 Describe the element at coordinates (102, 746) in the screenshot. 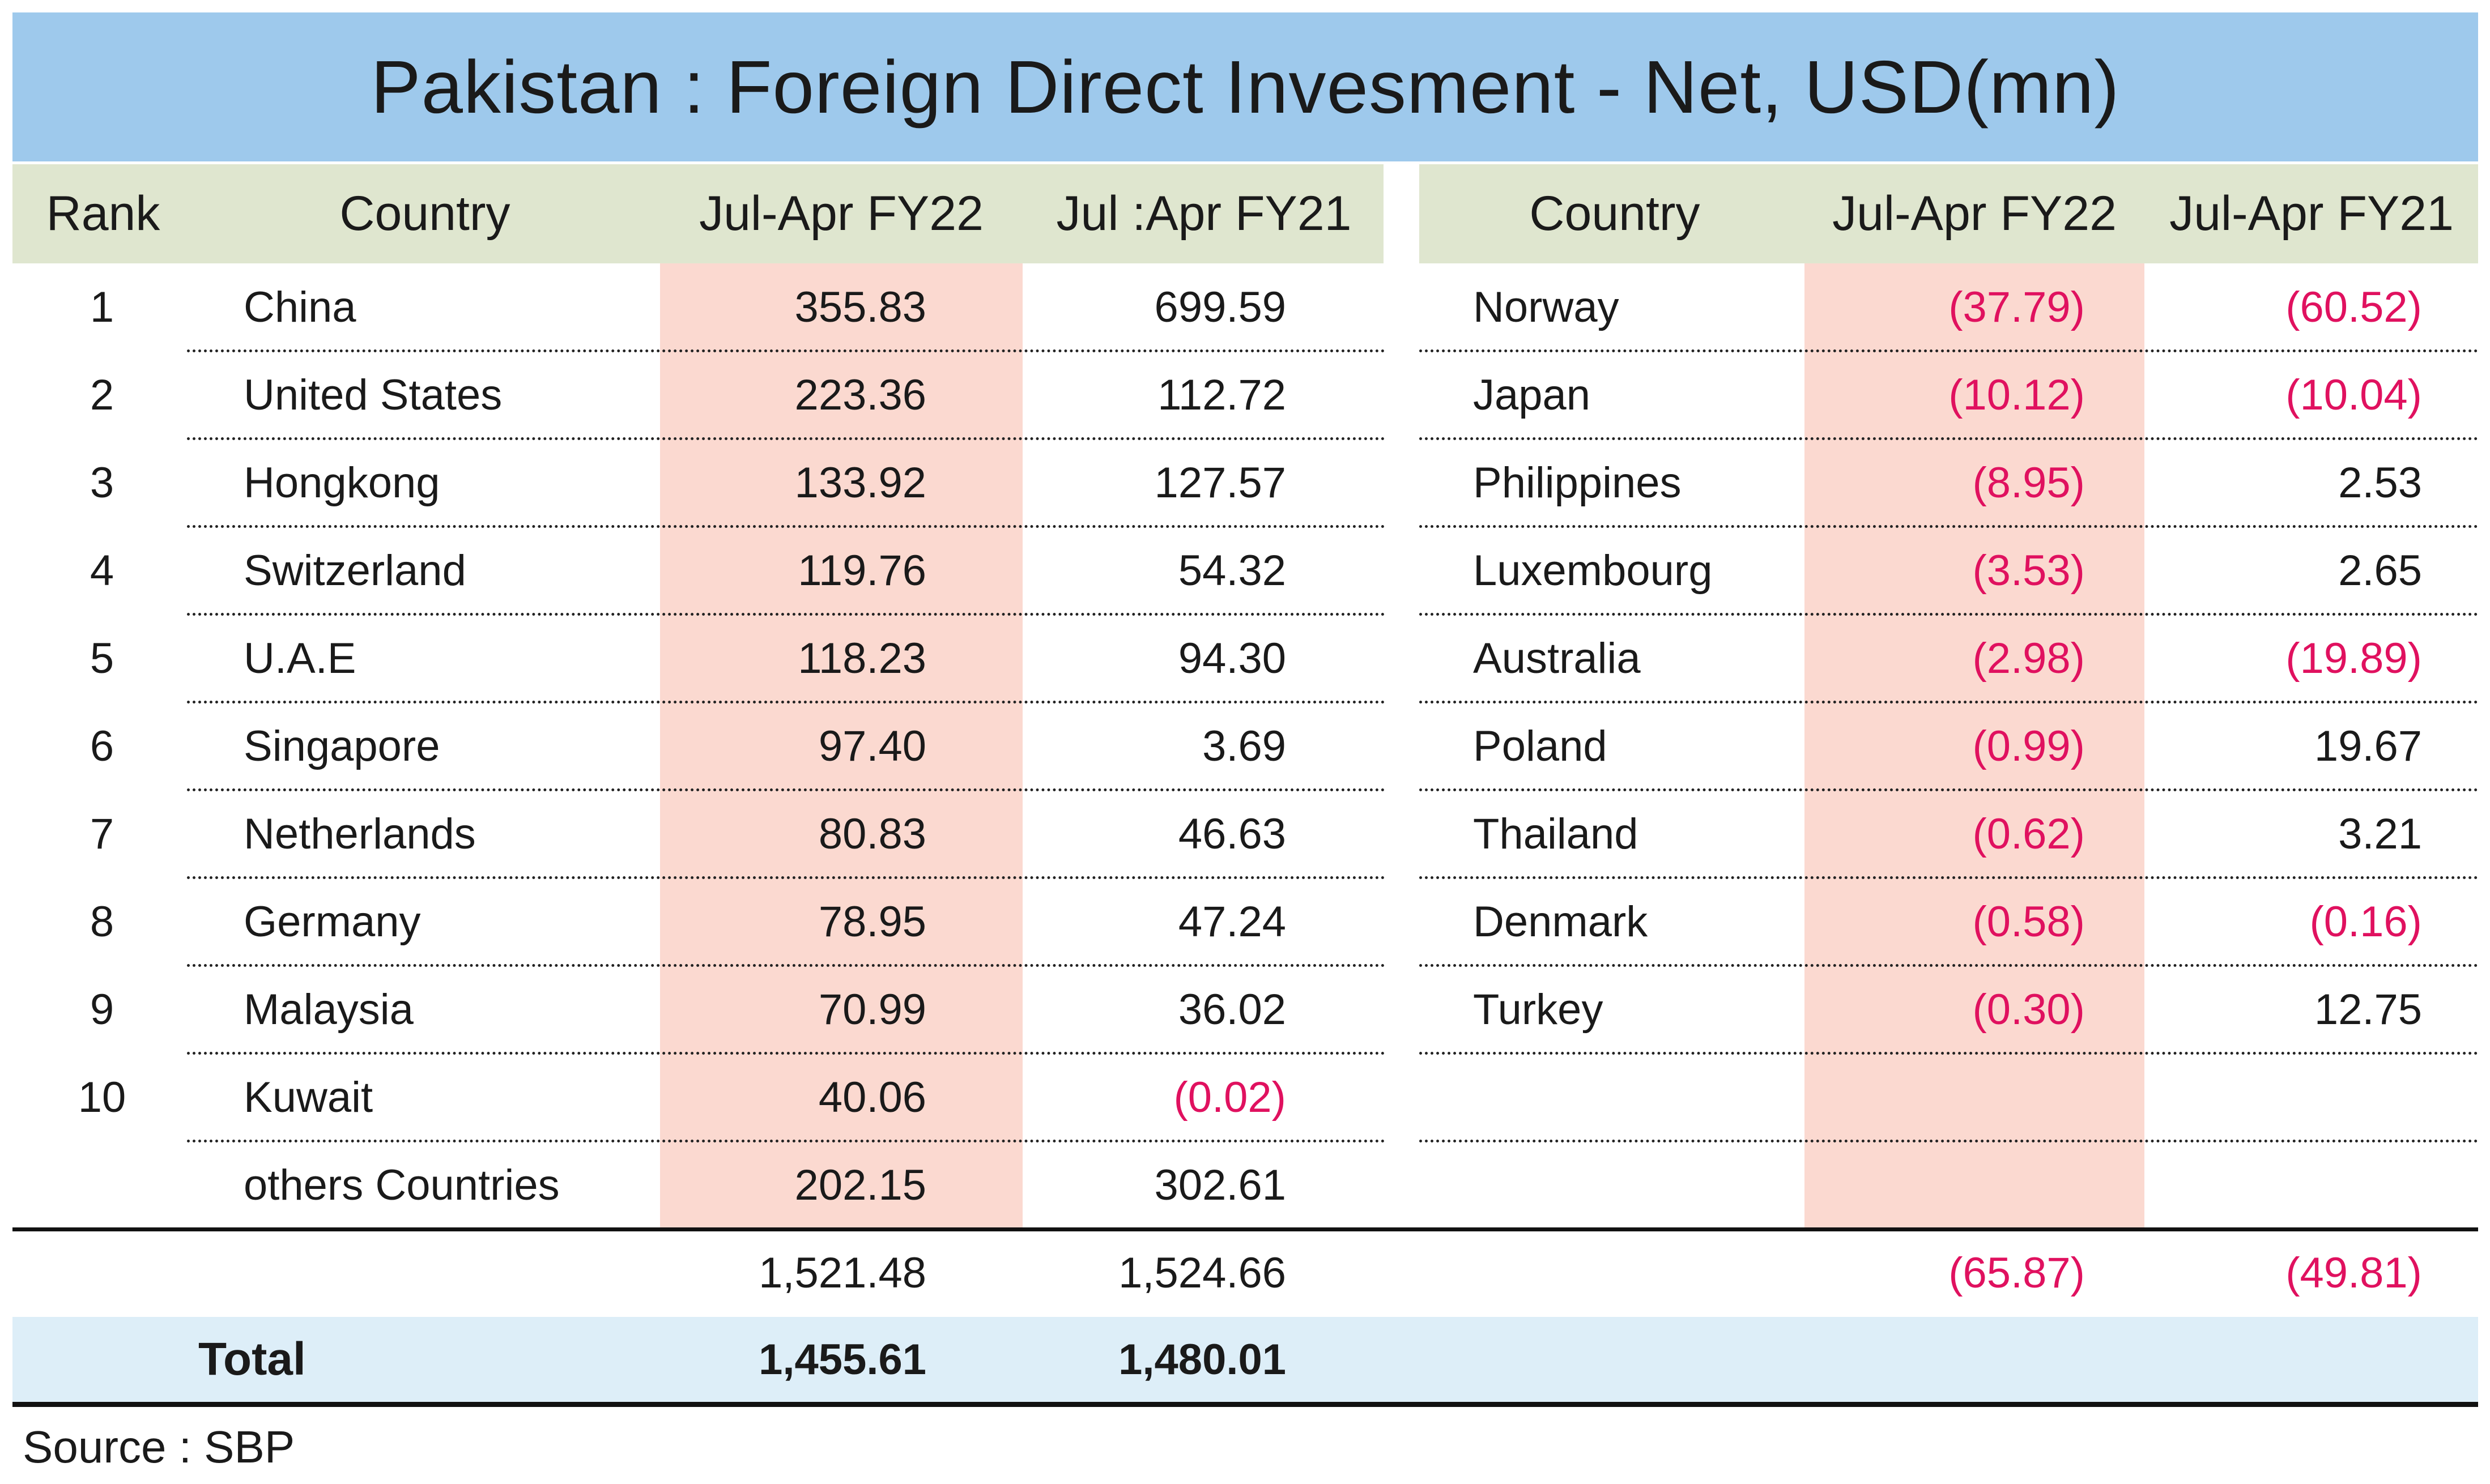

I see `rank-cell: 6` at that location.